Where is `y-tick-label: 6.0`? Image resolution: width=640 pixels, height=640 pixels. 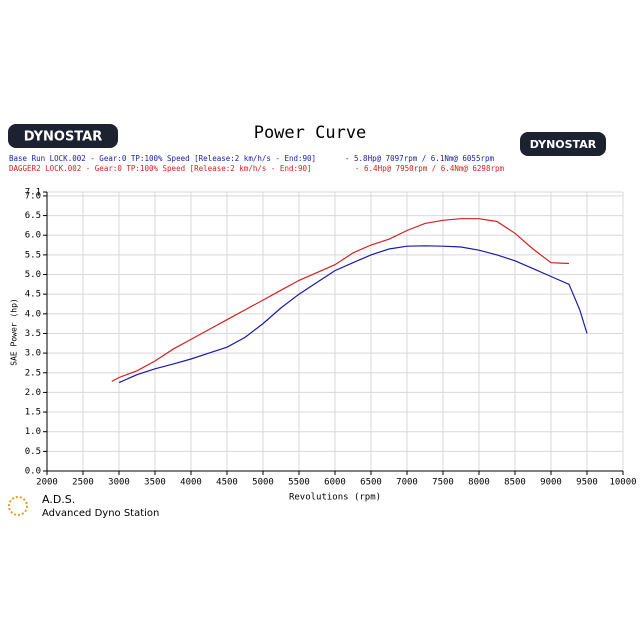 y-tick-label: 6.0 is located at coordinates (33, 236).